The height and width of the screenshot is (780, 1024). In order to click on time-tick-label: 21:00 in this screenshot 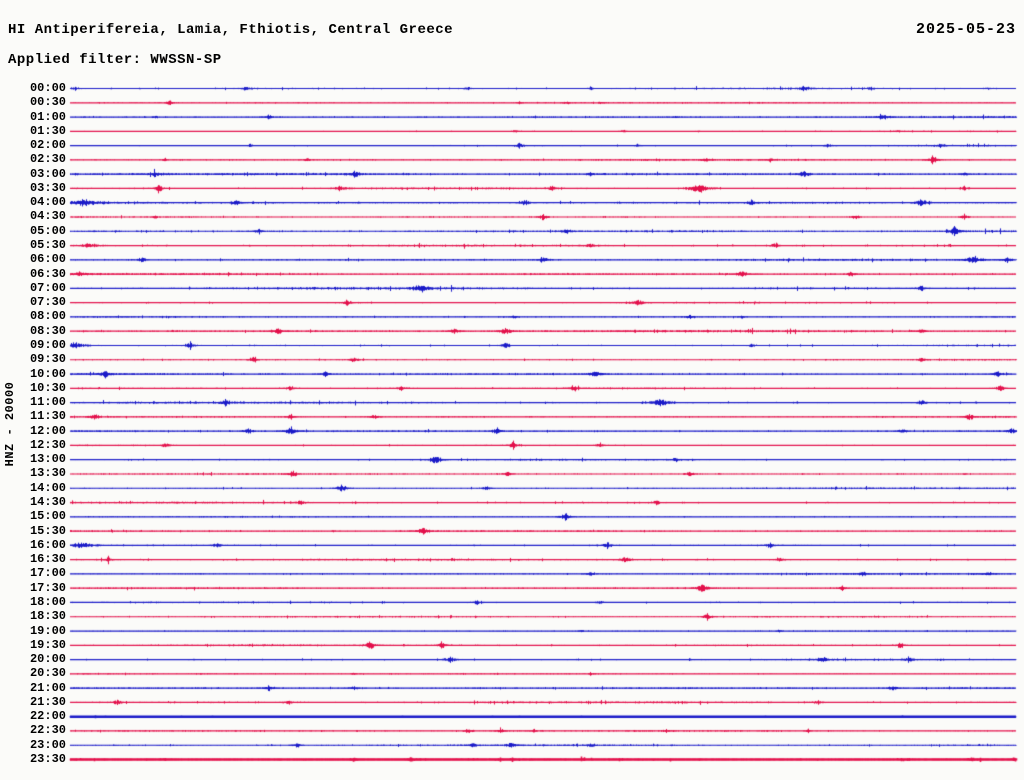, I will do `click(47, 687)`.